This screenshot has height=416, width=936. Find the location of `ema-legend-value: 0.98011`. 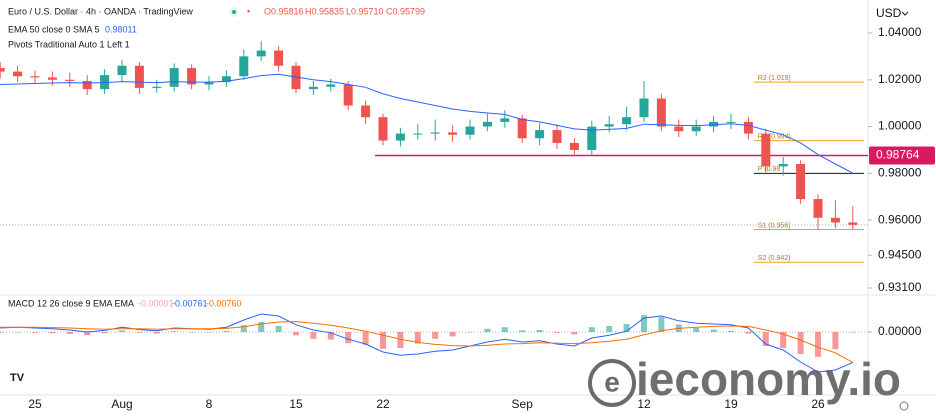

ema-legend-value: 0.98011 is located at coordinates (121, 29).